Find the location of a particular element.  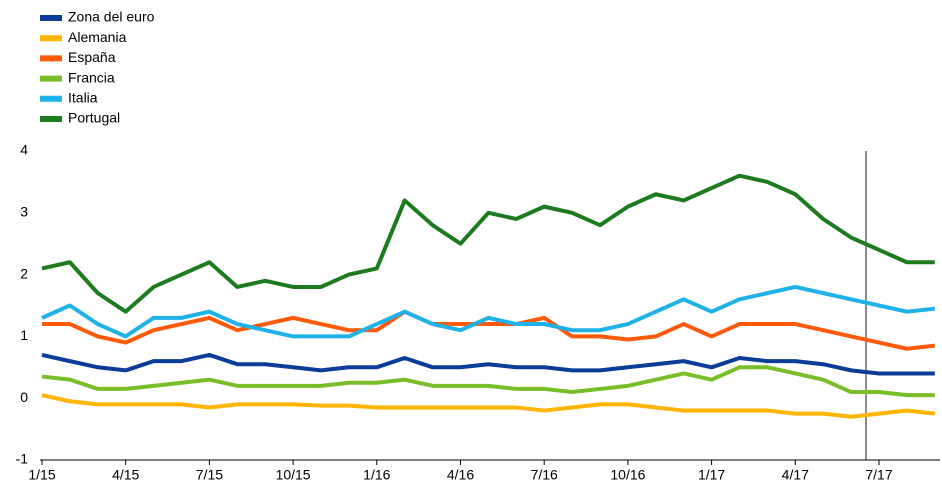

x-tick-label: 4/15 is located at coordinates (125, 475).